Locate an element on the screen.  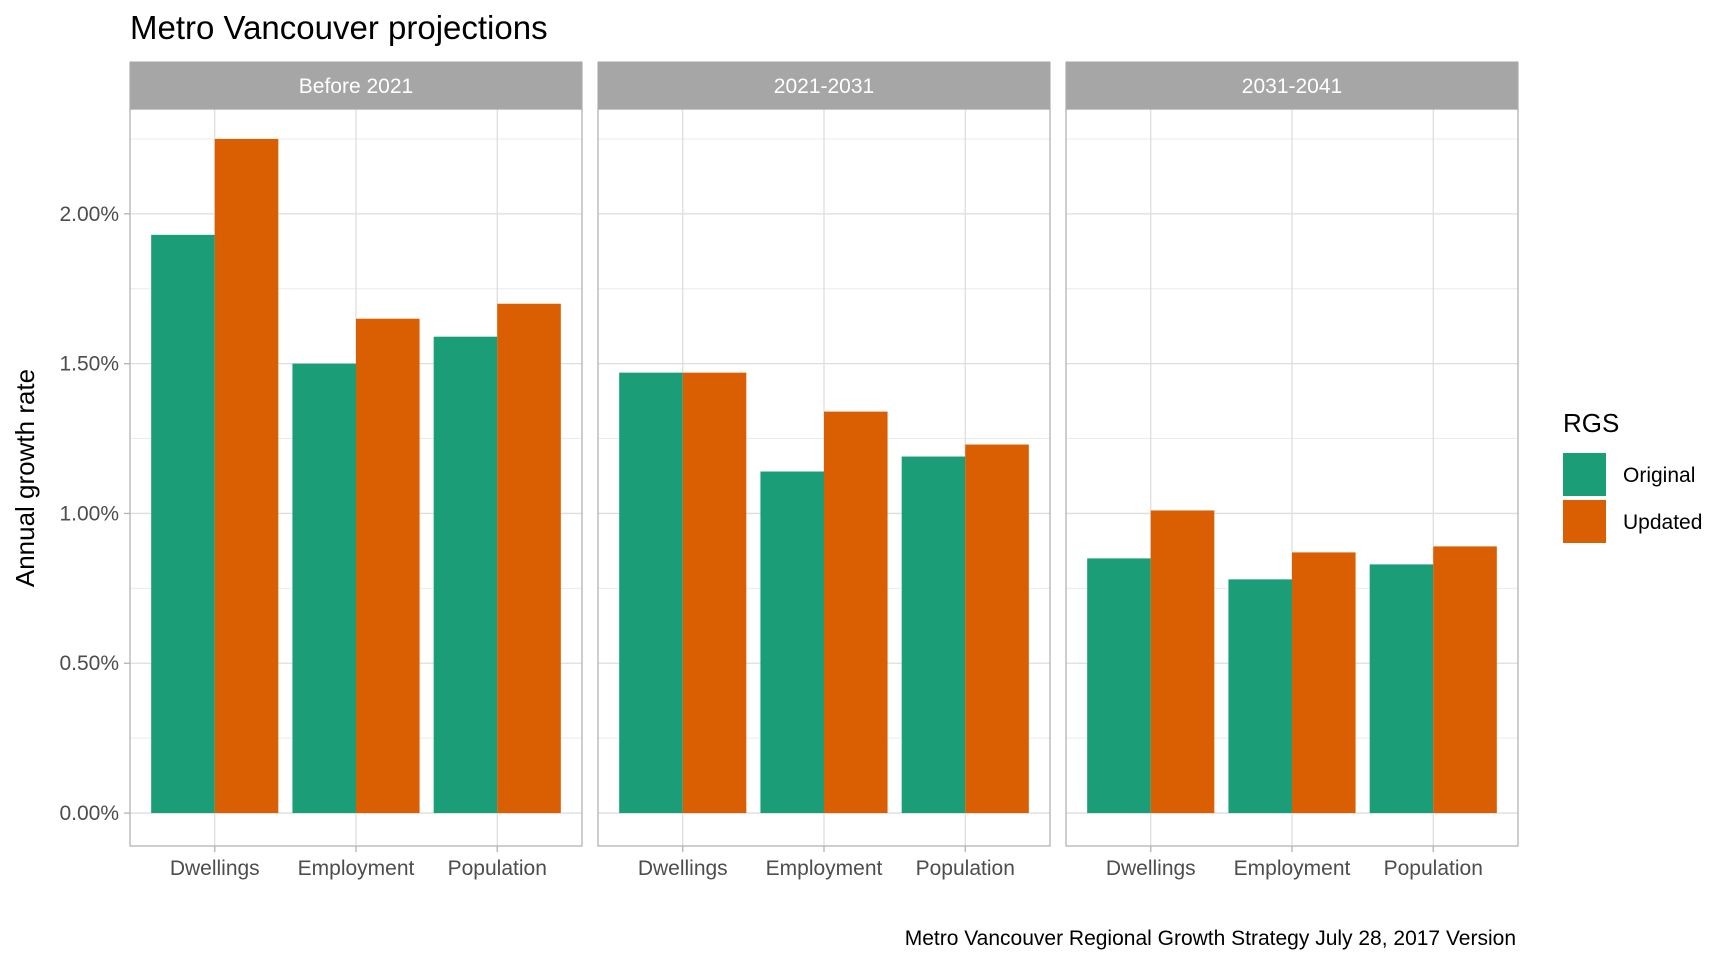
y-tick-label: 1.50% is located at coordinates (89, 364).